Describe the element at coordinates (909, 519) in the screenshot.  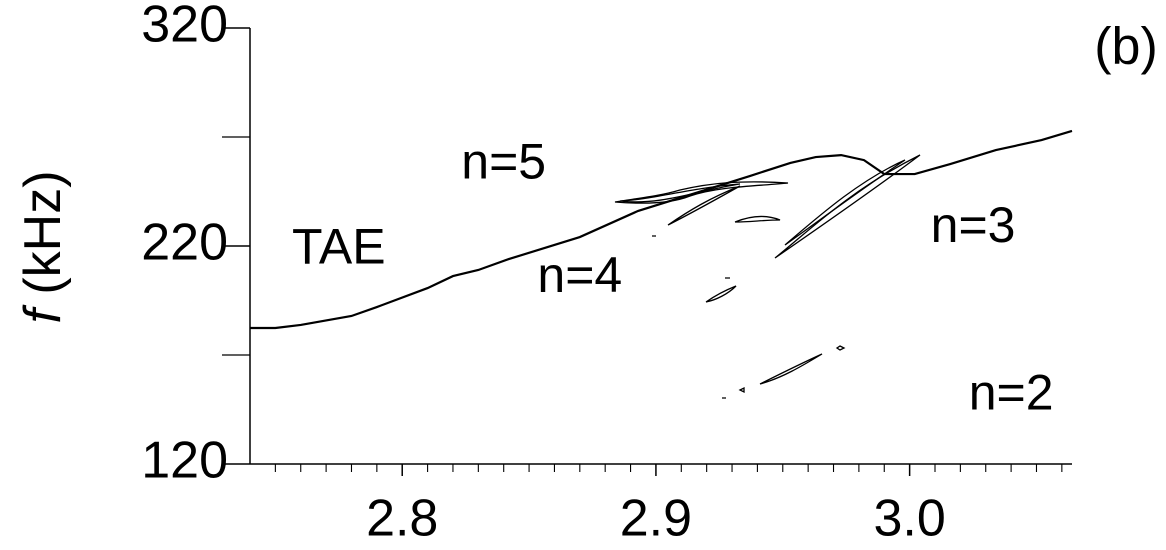
I see `x-tick-label: 3.0` at that location.